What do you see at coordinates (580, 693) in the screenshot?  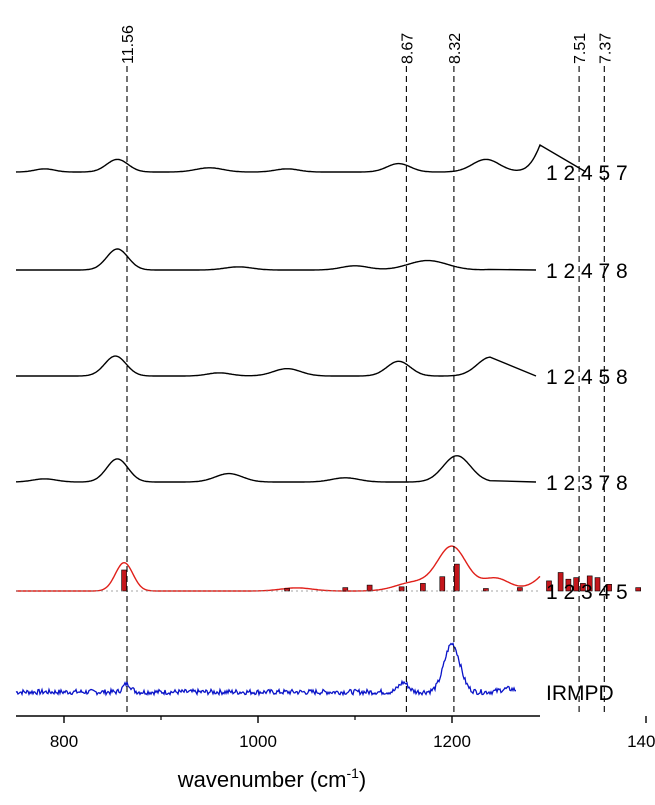 I see `series-label: IRMPD` at bounding box center [580, 693].